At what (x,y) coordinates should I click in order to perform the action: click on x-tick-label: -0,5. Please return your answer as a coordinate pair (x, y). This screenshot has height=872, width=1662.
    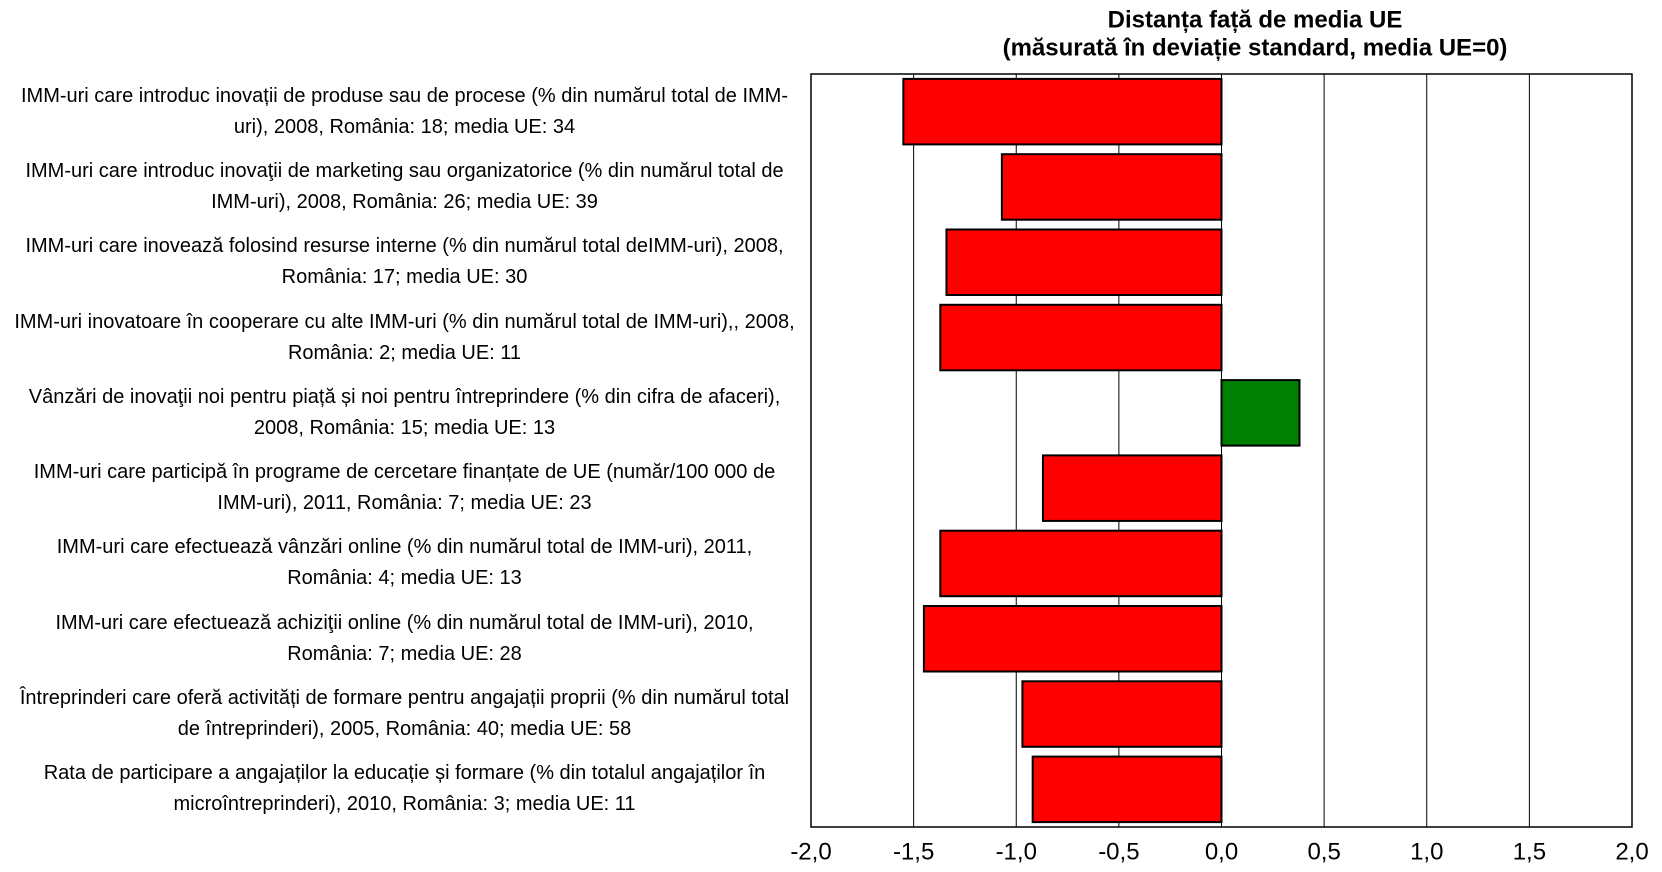
    Looking at the image, I should click on (1118, 851).